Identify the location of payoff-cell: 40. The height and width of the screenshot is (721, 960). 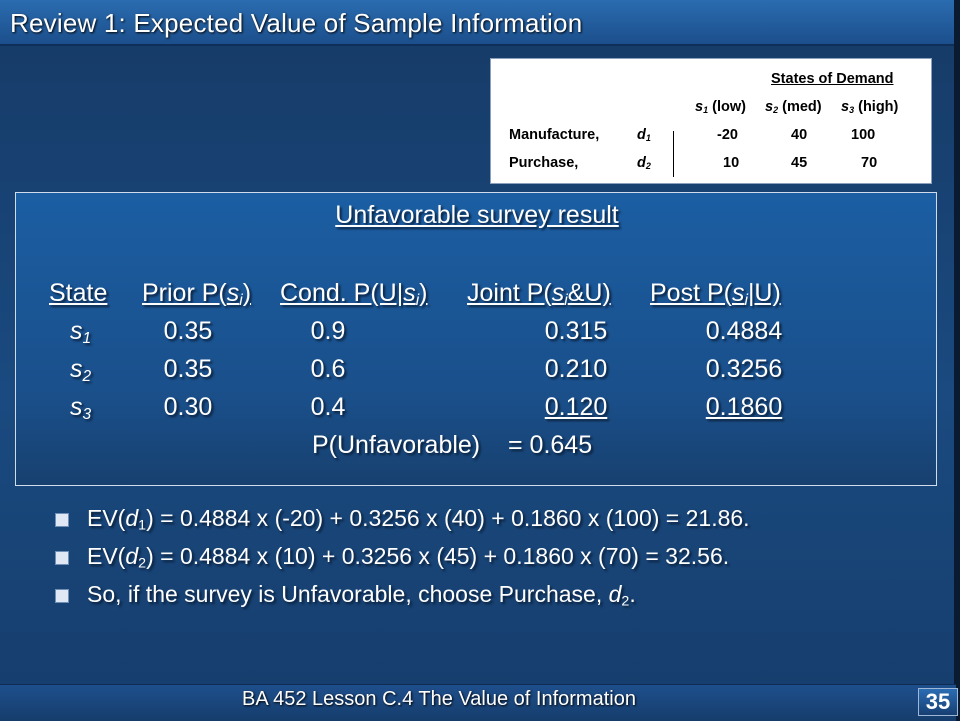
(799, 135).